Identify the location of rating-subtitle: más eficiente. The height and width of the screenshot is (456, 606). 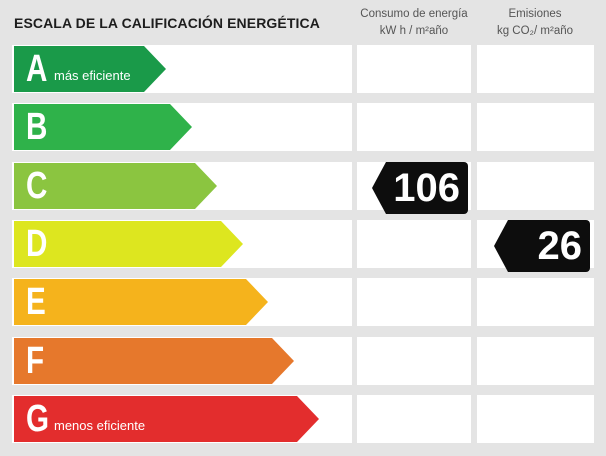
(92, 75).